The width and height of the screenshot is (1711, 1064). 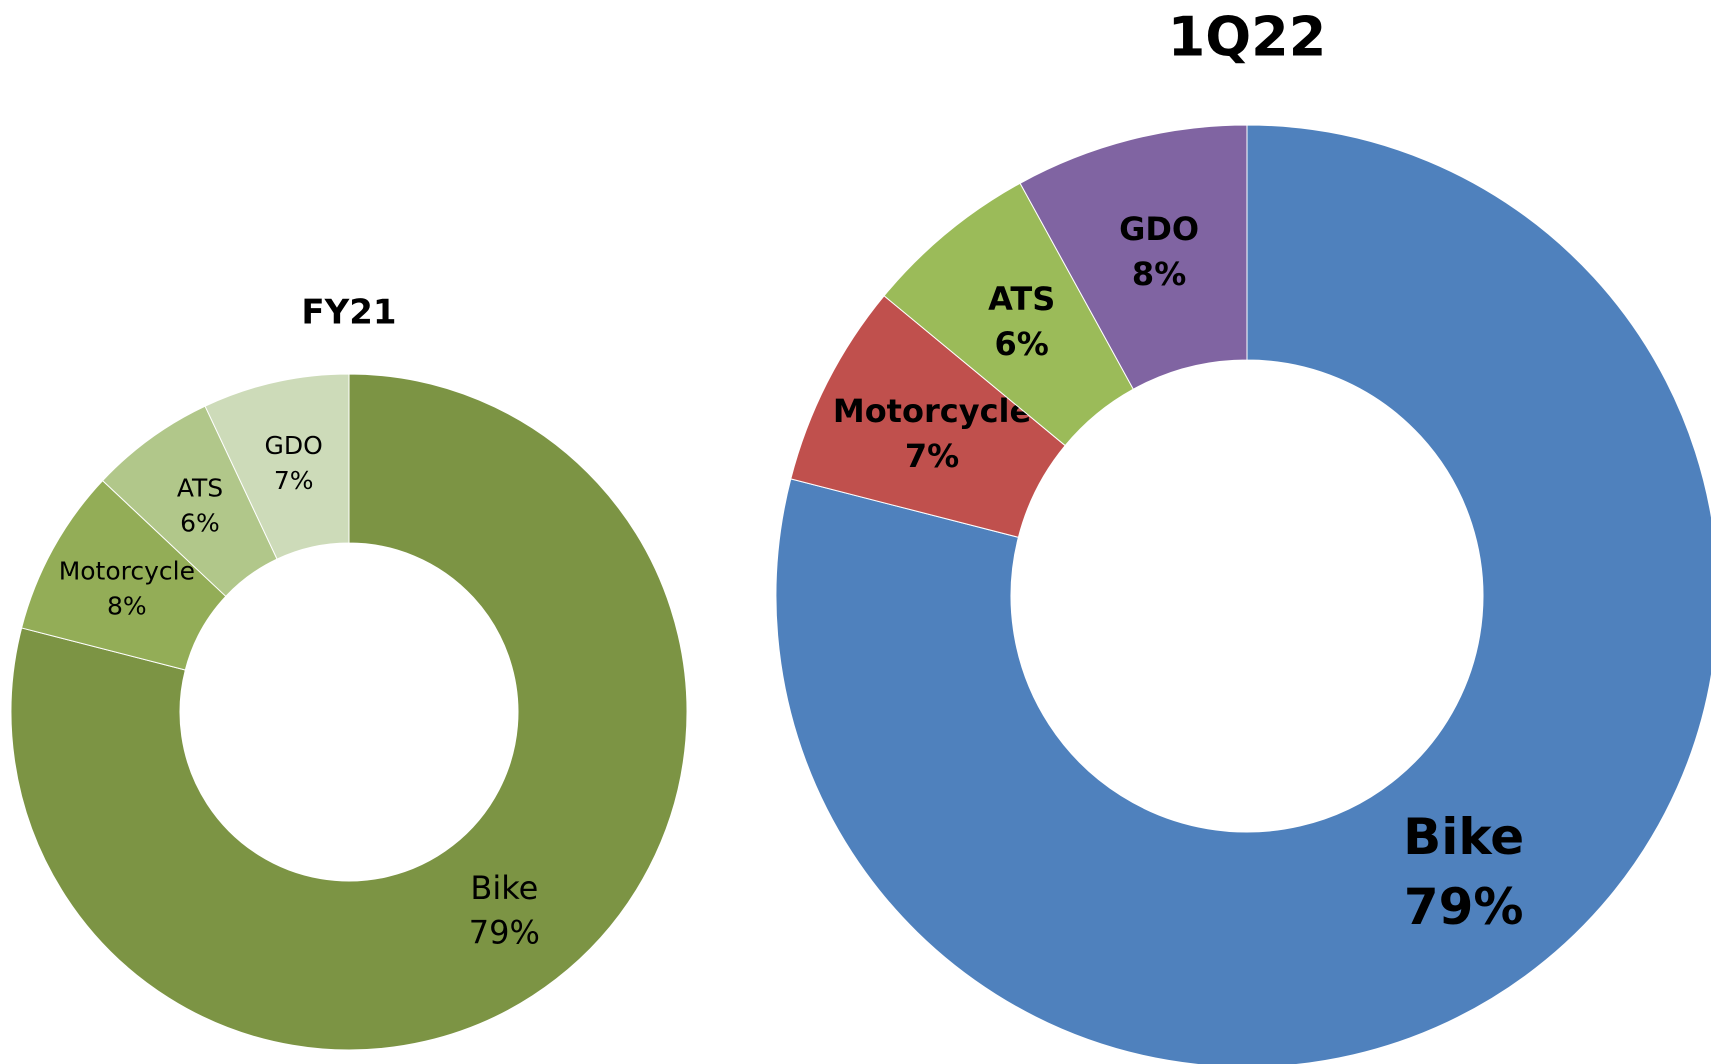 I want to click on chart-title: FY21, so click(x=348, y=313).